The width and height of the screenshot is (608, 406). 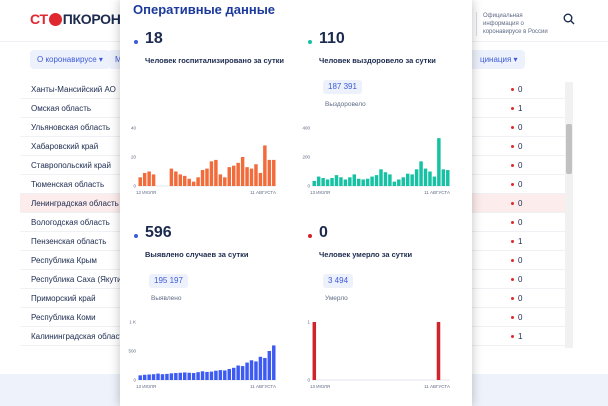 What do you see at coordinates (569, 19) in the screenshot?
I see `search-icon` at bounding box center [569, 19].